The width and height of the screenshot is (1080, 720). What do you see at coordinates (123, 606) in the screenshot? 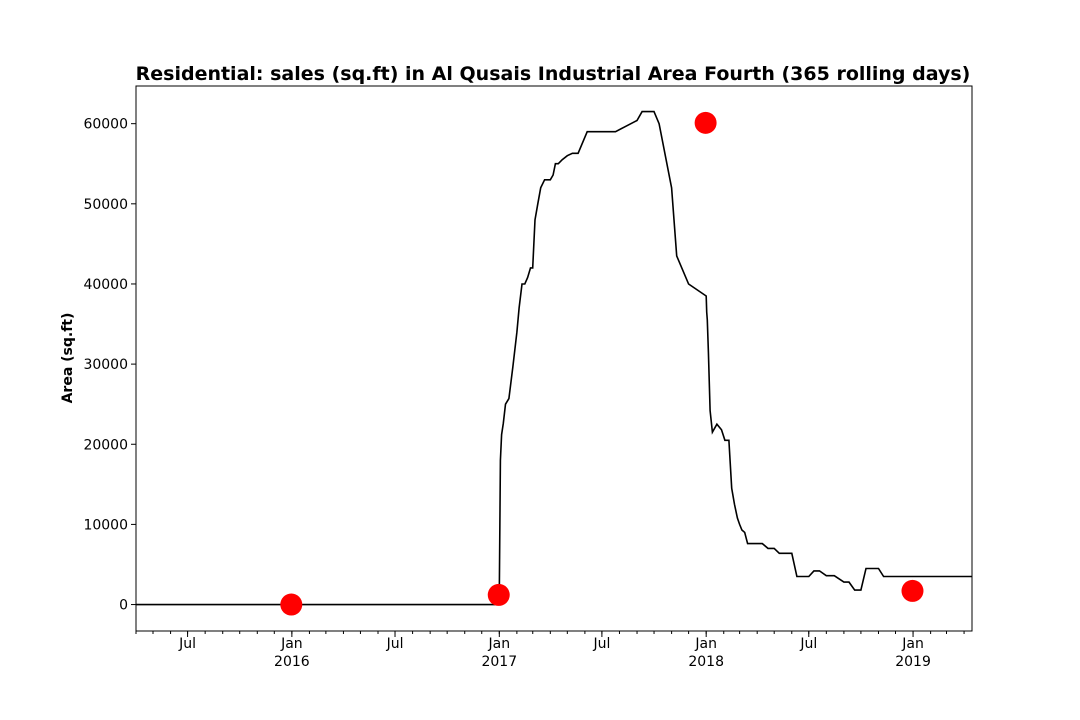
I see `y-tick-label: 0` at bounding box center [123, 606].